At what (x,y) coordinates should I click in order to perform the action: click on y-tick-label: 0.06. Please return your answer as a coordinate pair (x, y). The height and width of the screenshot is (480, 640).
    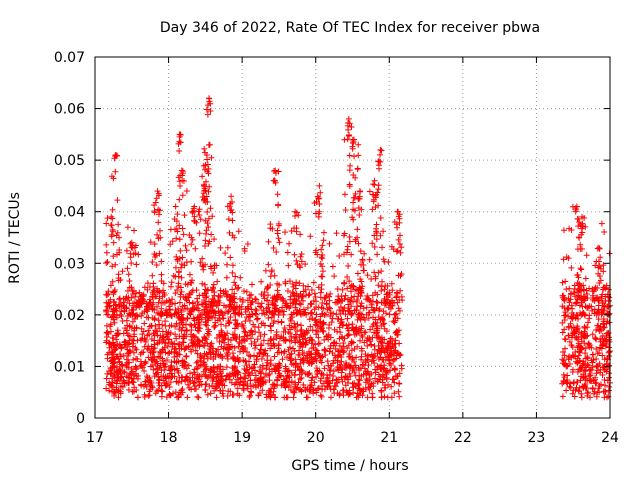
    Looking at the image, I should click on (69, 110).